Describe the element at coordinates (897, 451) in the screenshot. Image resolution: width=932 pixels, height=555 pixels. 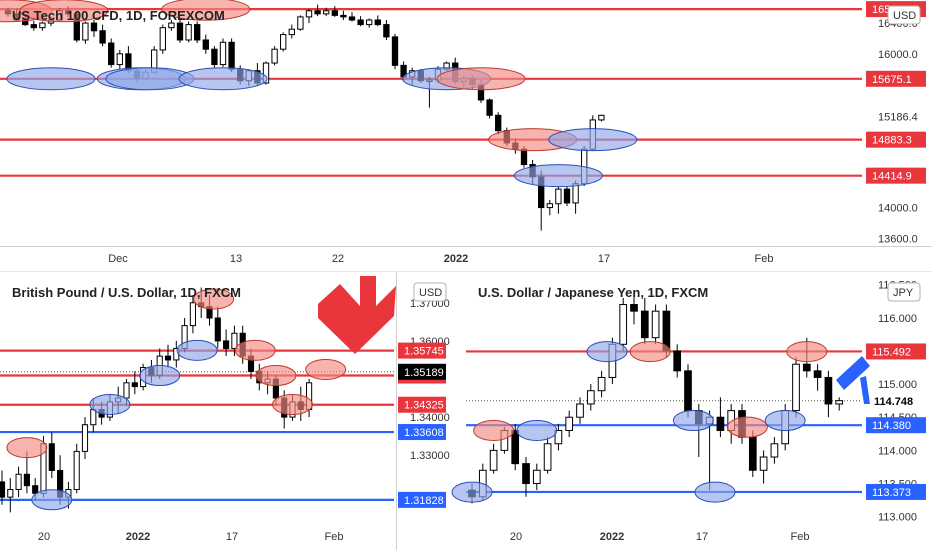
I see `y-tick-label: 114.000` at that location.